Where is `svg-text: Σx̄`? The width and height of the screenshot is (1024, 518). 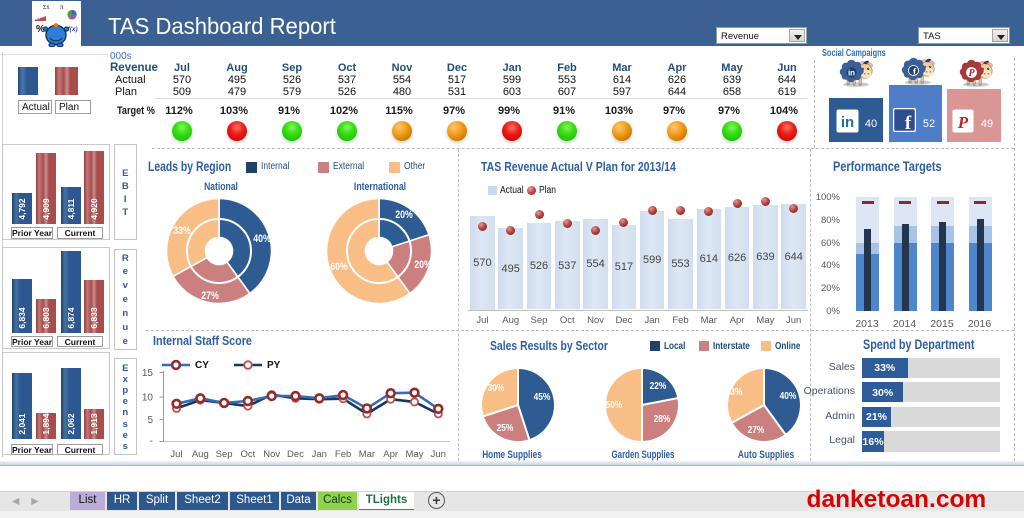 svg-text: Σx̄ is located at coordinates (46, 8).